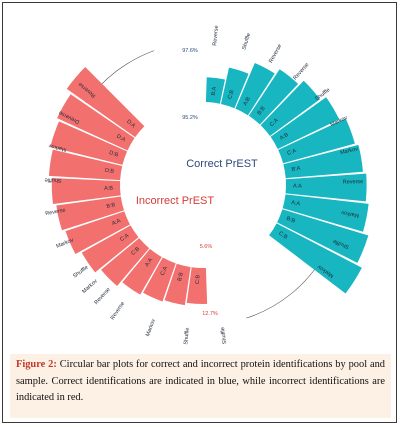 Image resolution: width=401 pixels, height=427 pixels. I want to click on percent-annotation: 12.7%, so click(210, 314).